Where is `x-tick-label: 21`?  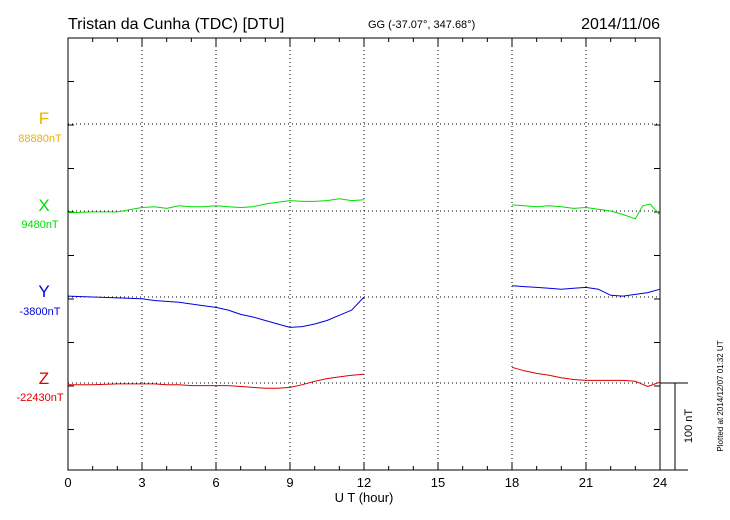
x-tick-label: 21 is located at coordinates (586, 482).